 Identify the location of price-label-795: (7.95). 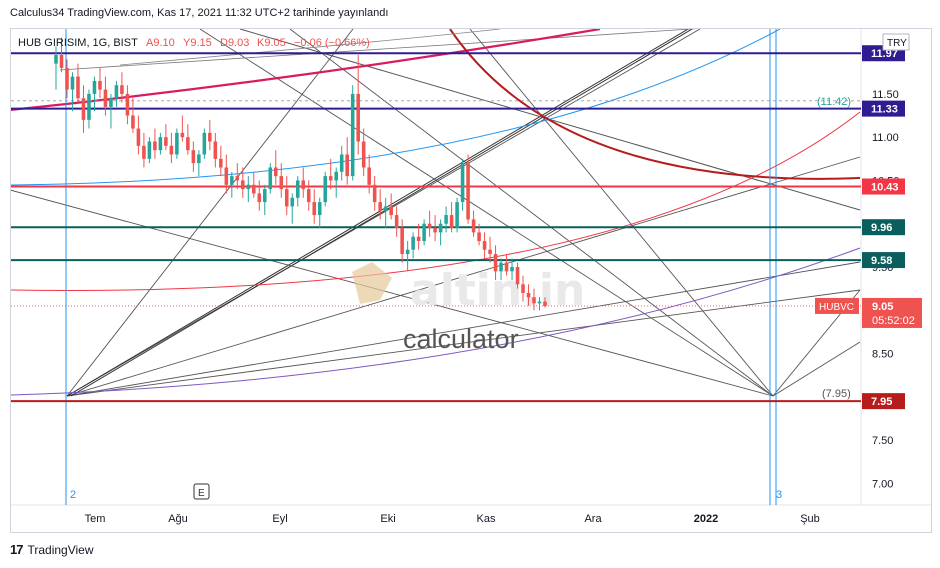
(836, 394).